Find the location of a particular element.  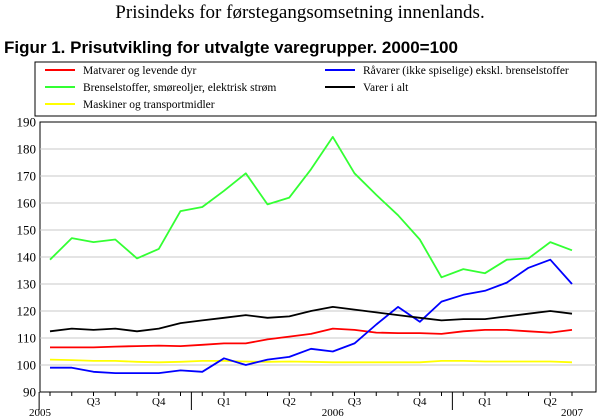

x-year-label: 2005 is located at coordinates (40, 413).